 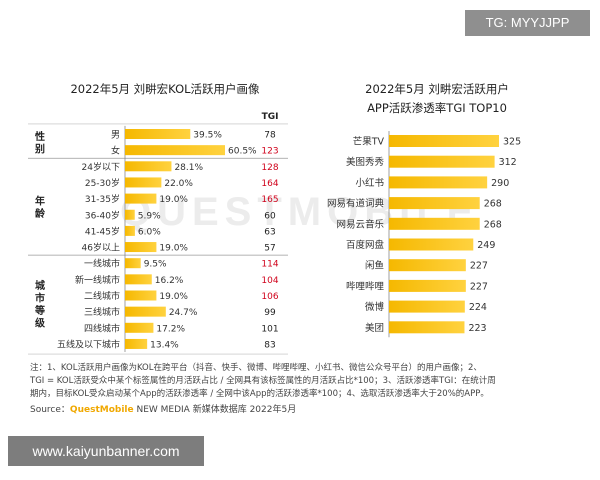 What do you see at coordinates (215, 410) in the screenshot?
I see `source-rest: NEW MEDIA 新媒体数据库 2022年5月` at bounding box center [215, 410].